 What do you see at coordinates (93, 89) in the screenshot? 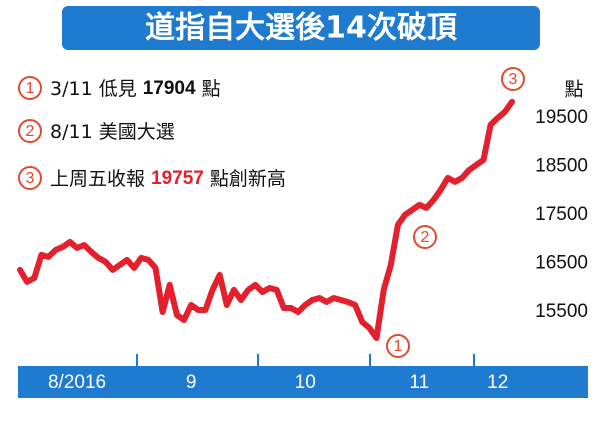
I see `annotation-label: 3/11 低見` at bounding box center [93, 89].